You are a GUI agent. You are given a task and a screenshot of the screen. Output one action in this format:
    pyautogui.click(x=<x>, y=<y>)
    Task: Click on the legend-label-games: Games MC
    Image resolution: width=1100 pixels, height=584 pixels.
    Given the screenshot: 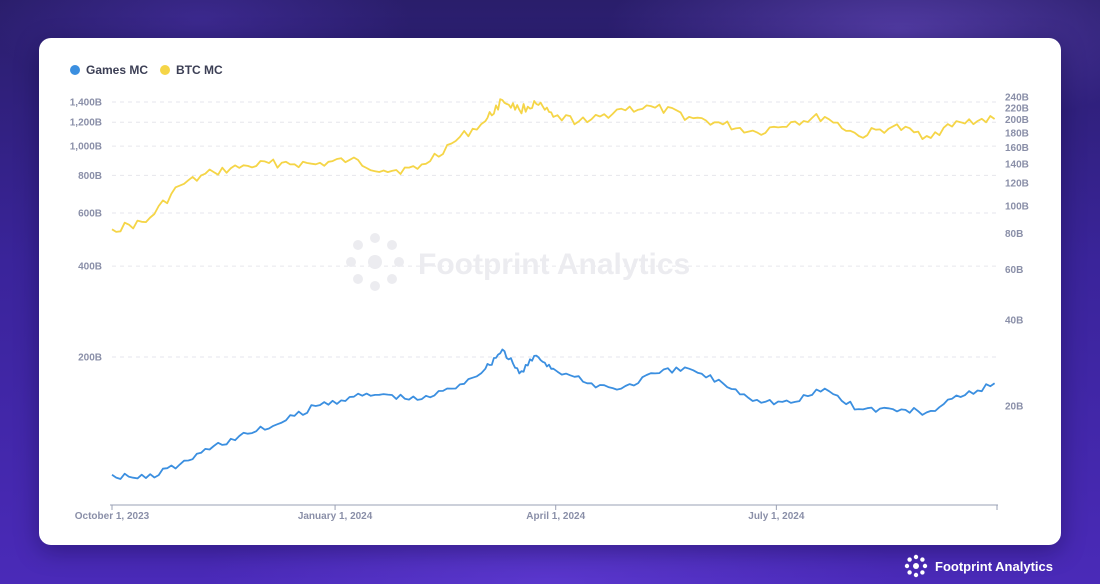 What is the action you would take?
    pyautogui.click(x=117, y=70)
    